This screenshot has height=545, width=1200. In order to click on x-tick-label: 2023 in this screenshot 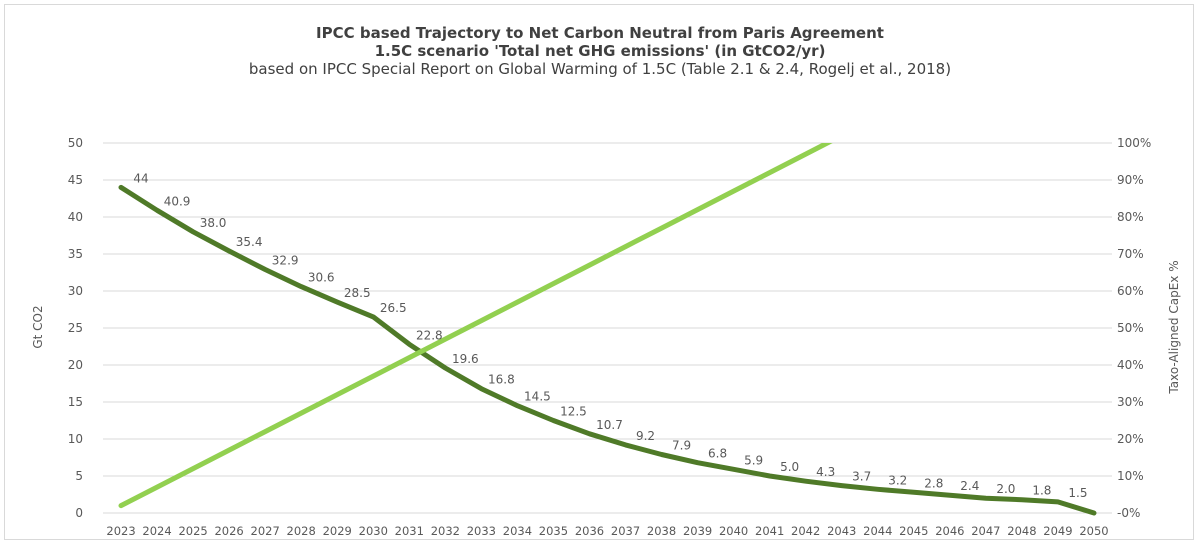, I will do `click(120, 531)`.